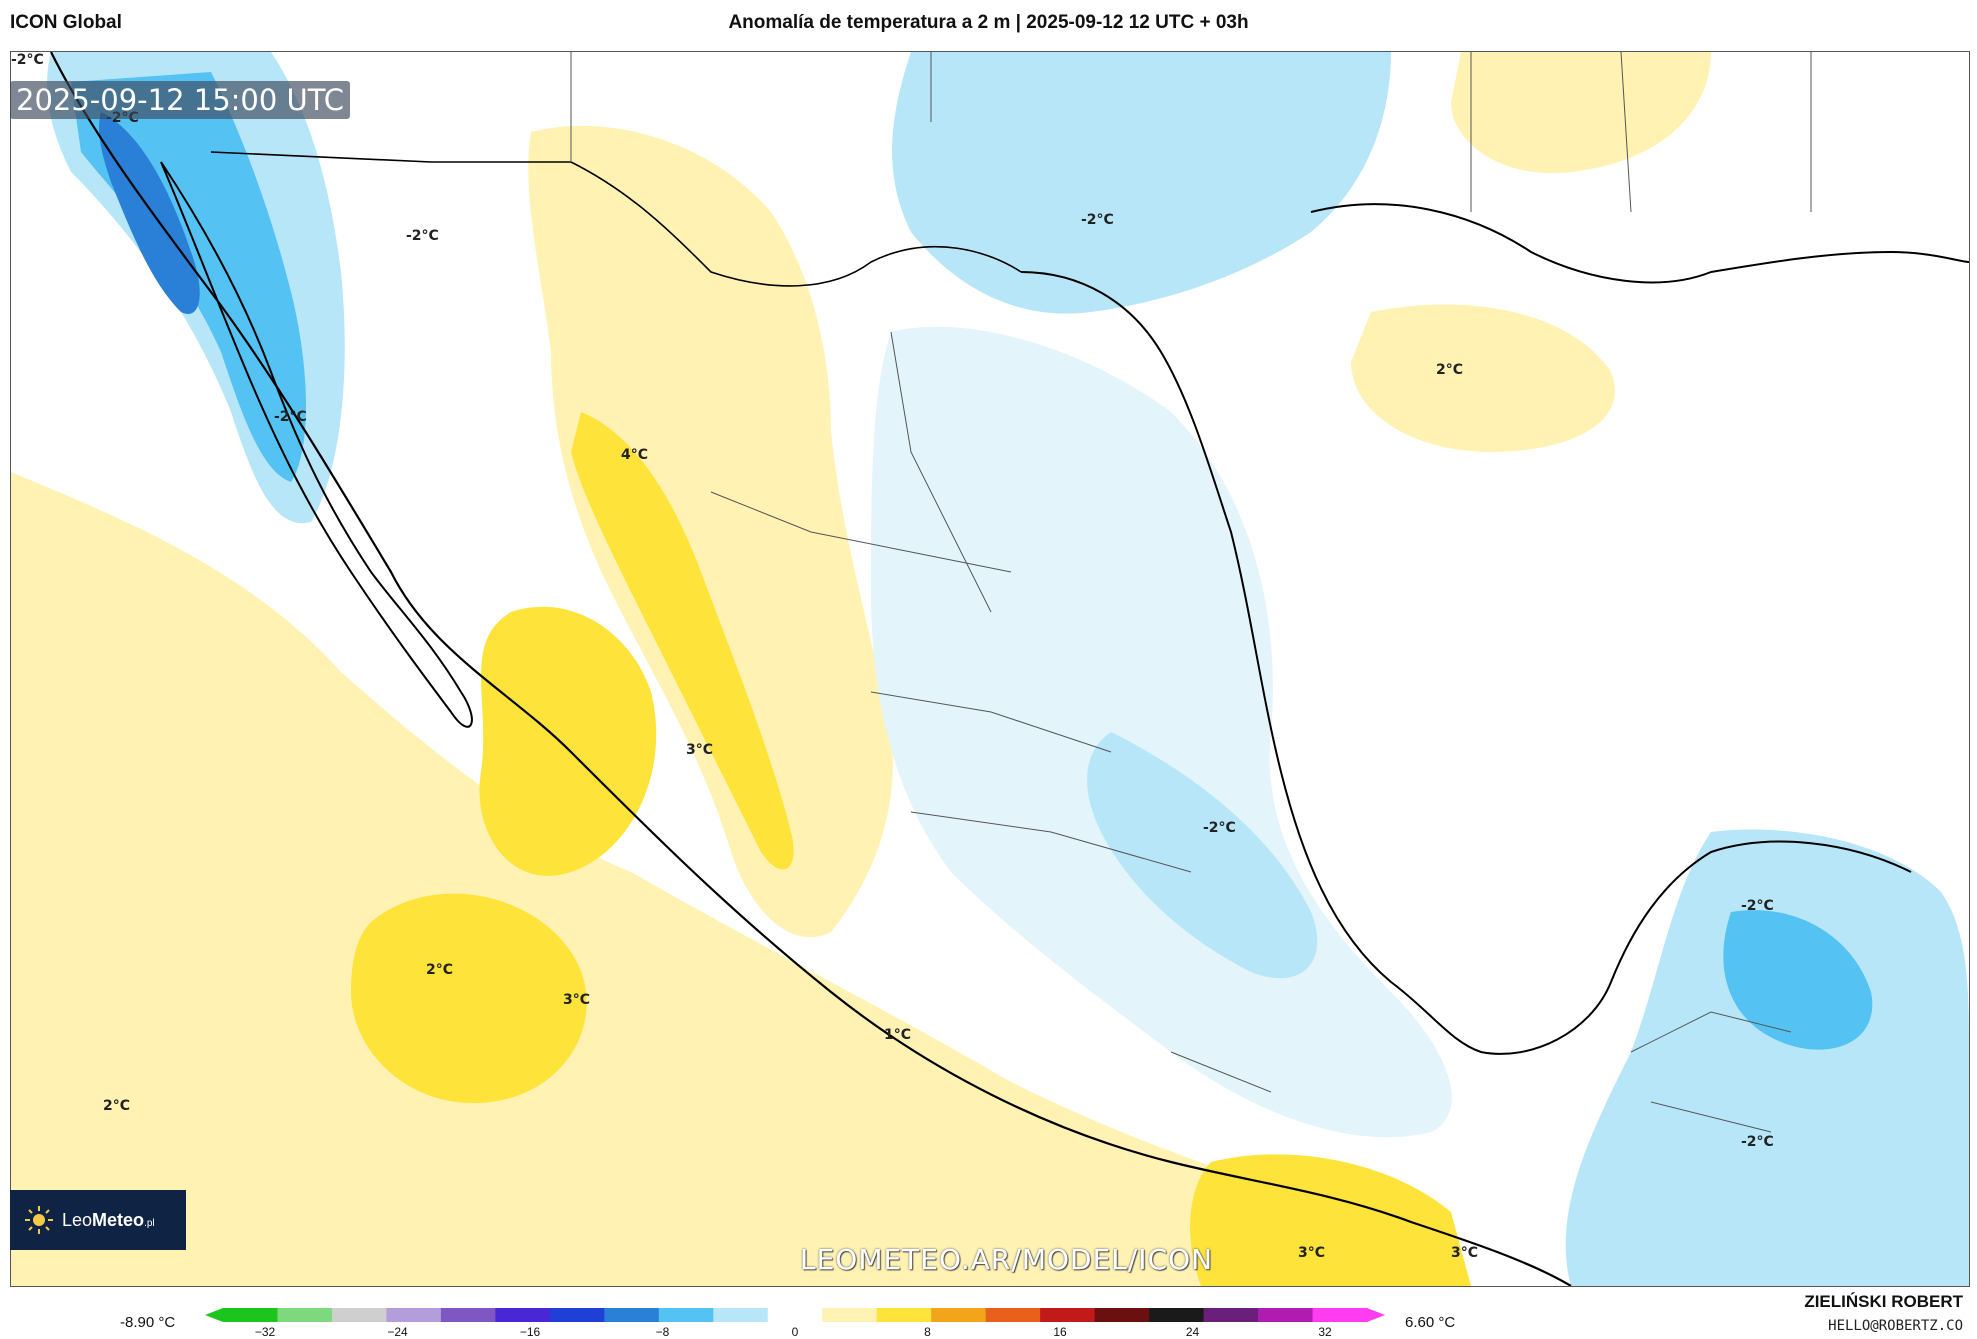 The height and width of the screenshot is (1339, 1977). What do you see at coordinates (1767, 1057) in the screenshot?
I see `yucatan-cold` at bounding box center [1767, 1057].